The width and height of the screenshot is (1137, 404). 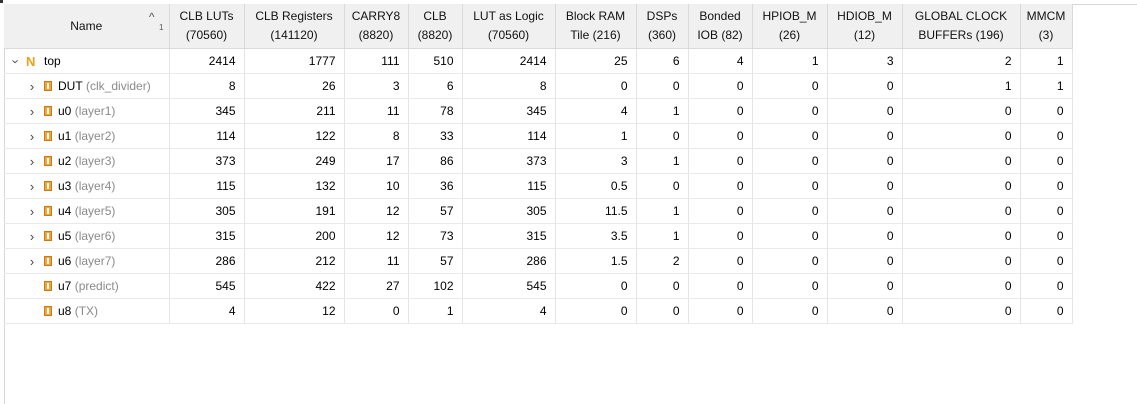 I want to click on sort-order-number: 1, so click(x=161, y=27).